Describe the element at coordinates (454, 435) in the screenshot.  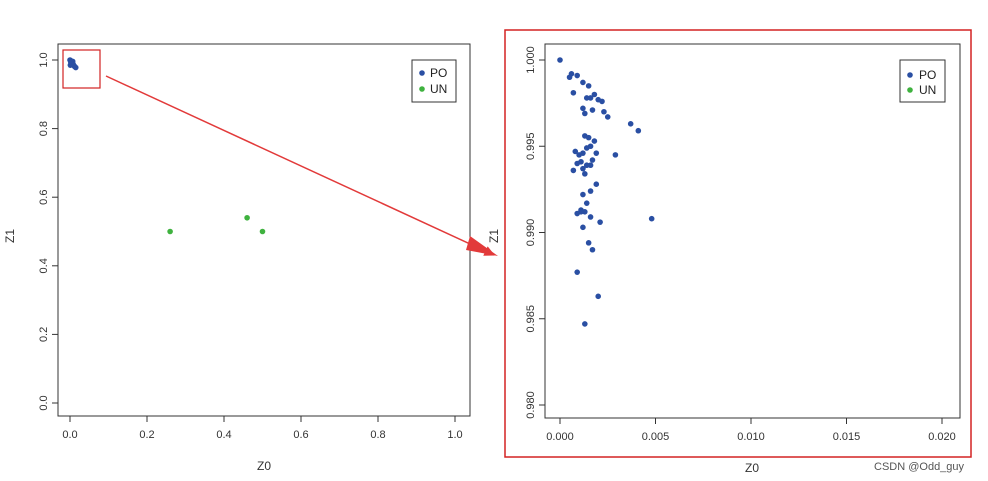
I see `left-x-tick-label: 1.0` at that location.